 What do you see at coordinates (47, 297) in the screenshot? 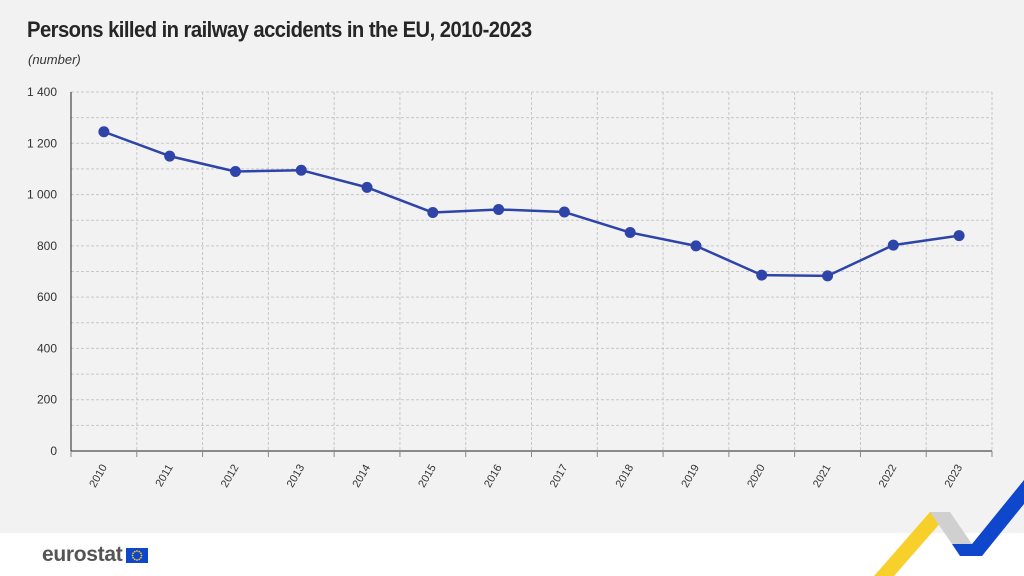
I see `y-tick-label: 600` at bounding box center [47, 297].